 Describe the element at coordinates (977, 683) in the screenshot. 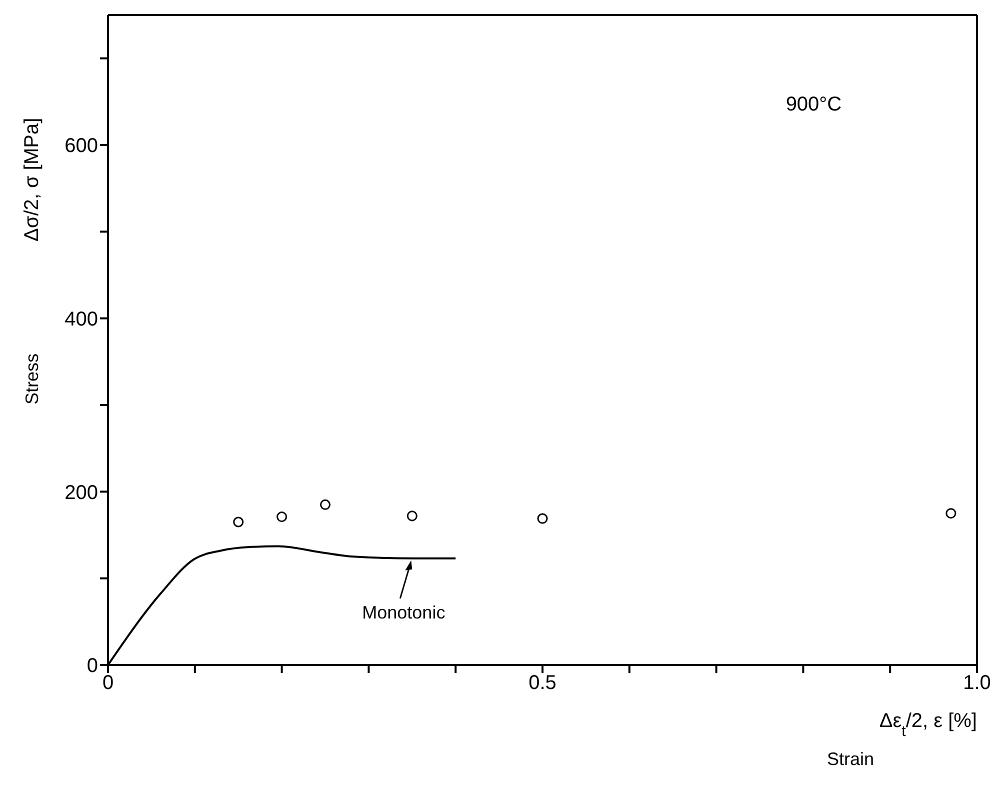

I see `x-tick-label: 1.0` at that location.